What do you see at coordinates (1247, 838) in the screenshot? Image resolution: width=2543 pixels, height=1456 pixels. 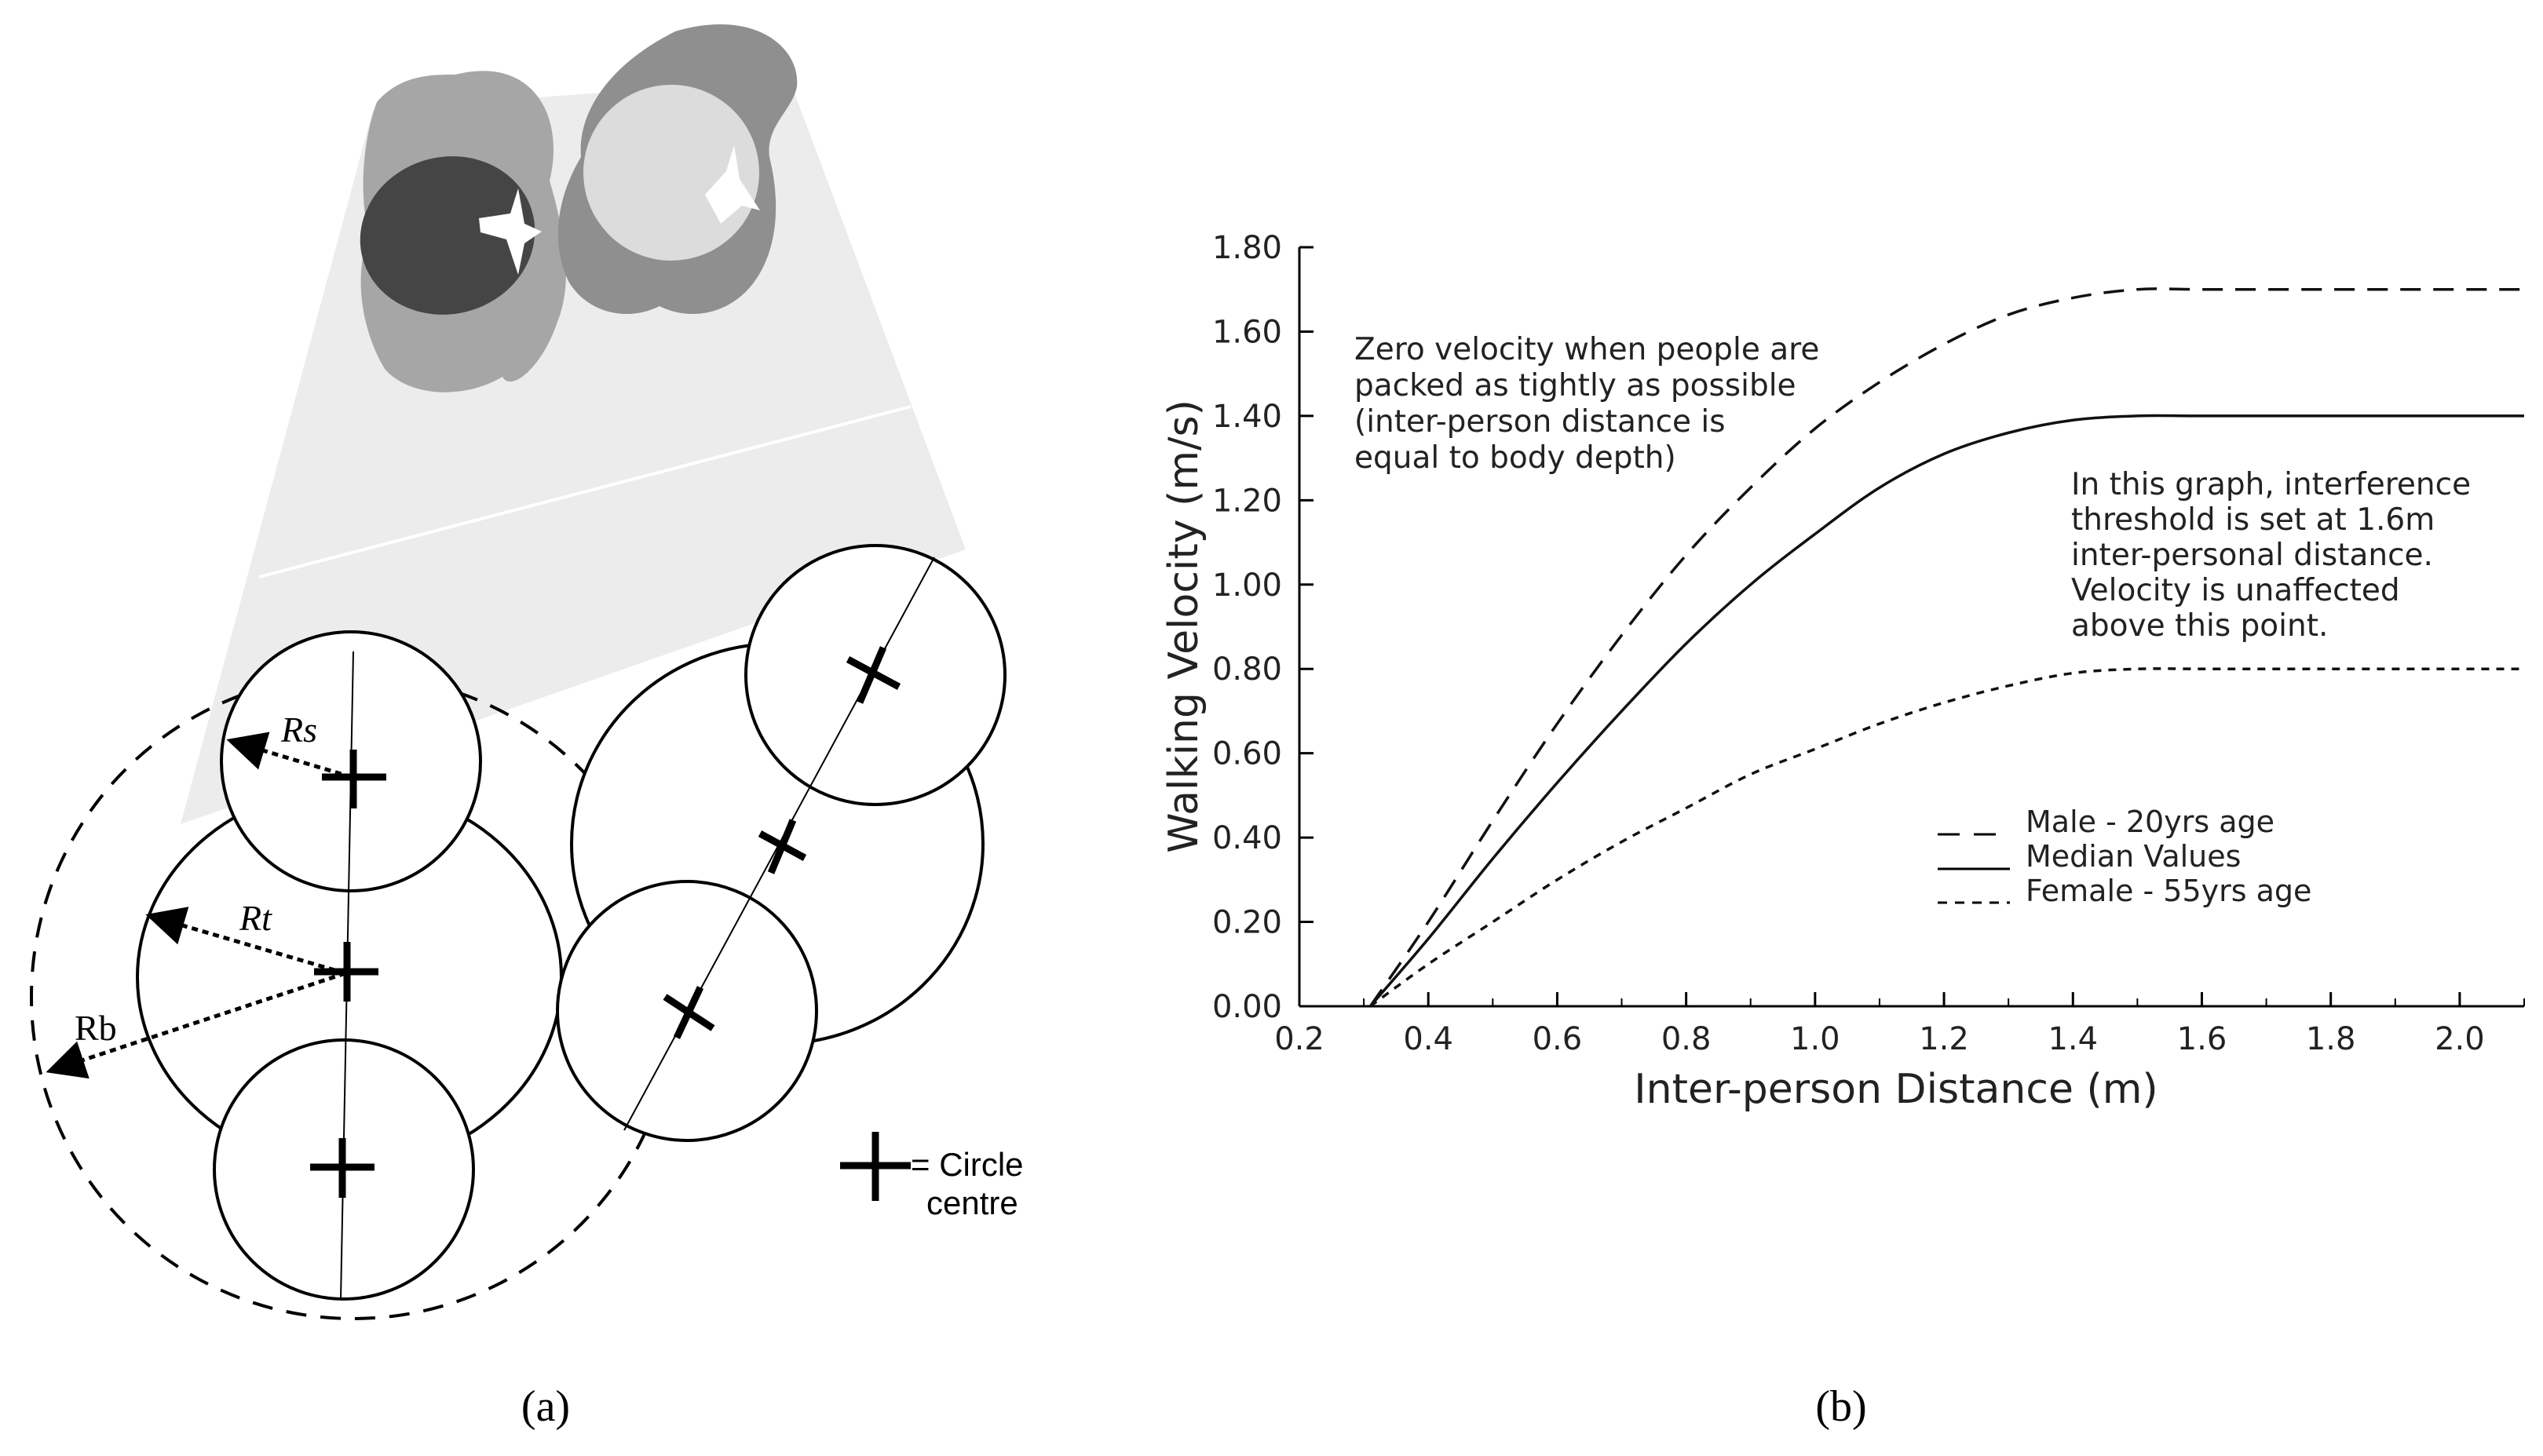 I see `y-tick-label: 0.40` at bounding box center [1247, 838].